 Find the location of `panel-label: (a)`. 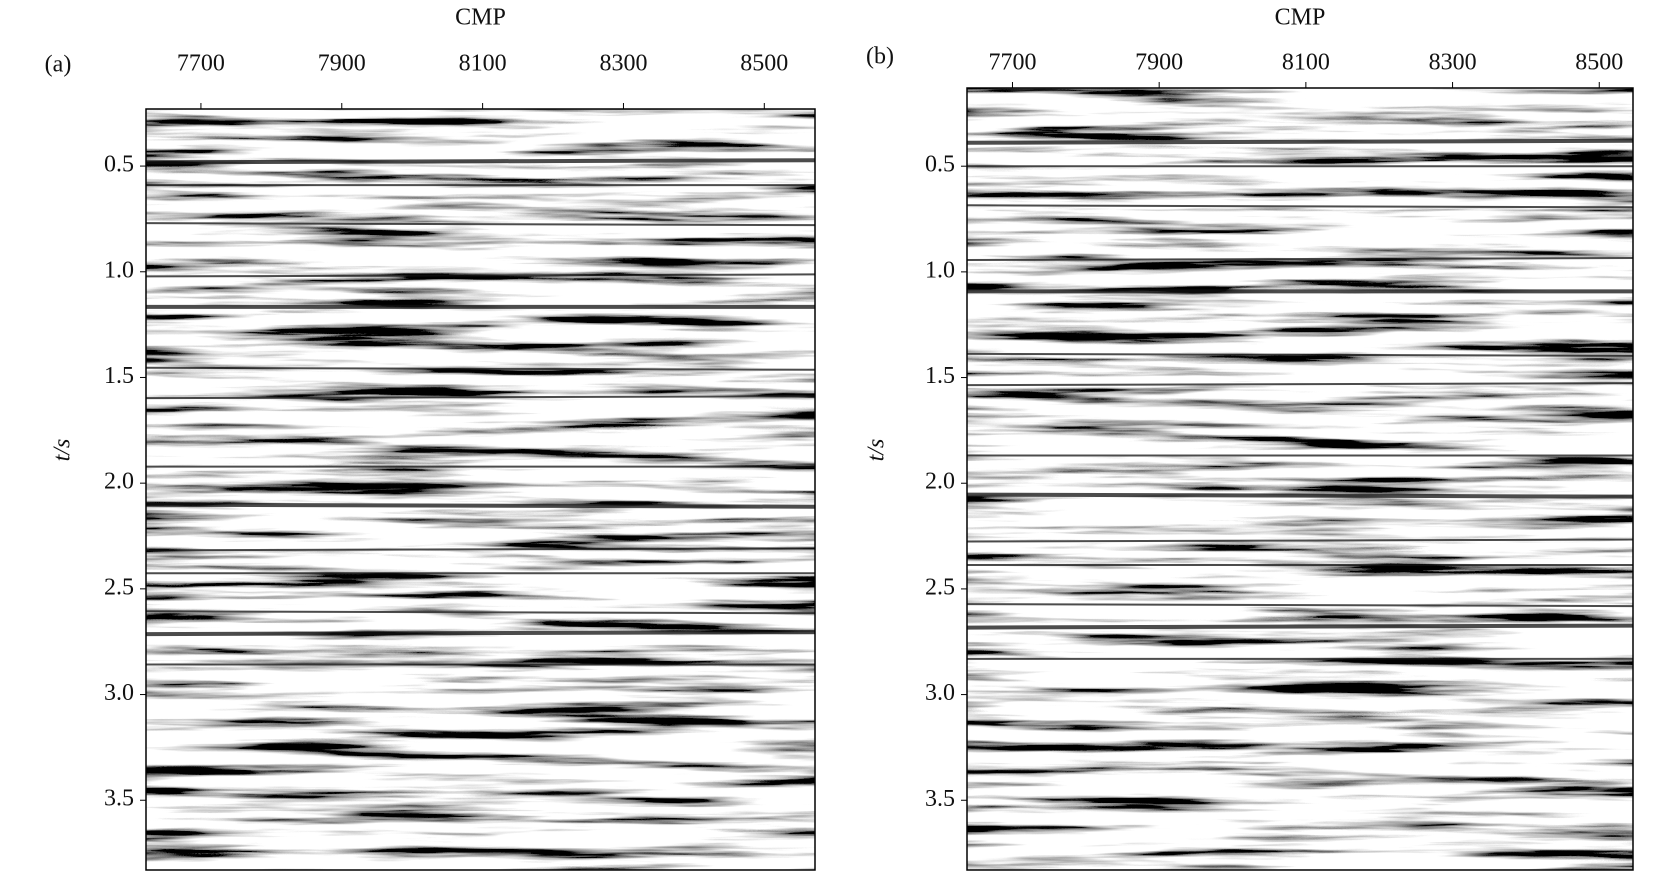

panel-label: (a) is located at coordinates (58, 65).